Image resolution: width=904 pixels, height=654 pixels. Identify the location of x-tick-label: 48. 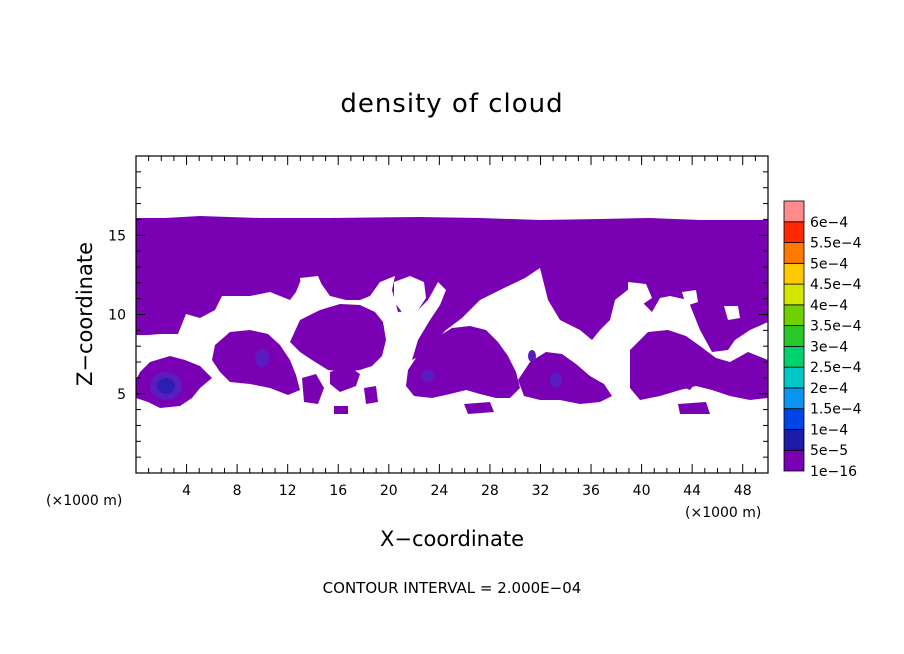
(743, 491).